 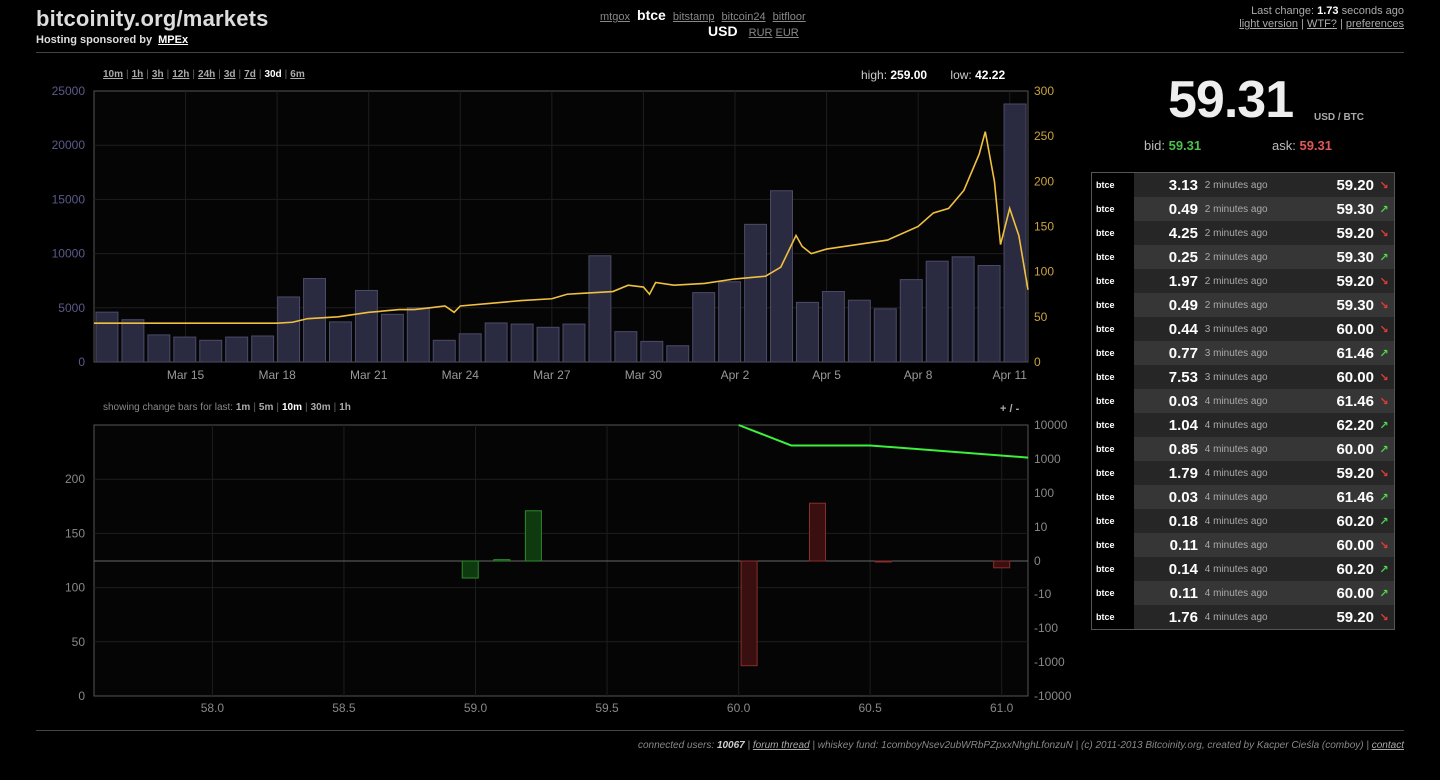 What do you see at coordinates (1268, 24) in the screenshot?
I see `light-version-link: light version` at bounding box center [1268, 24].